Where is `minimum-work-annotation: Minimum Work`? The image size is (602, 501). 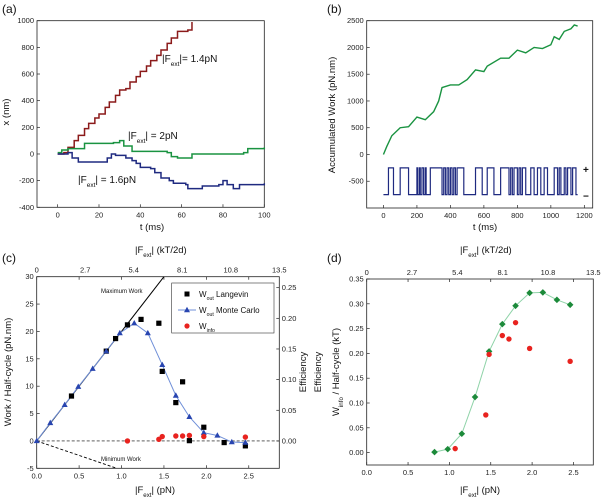
minimum-work-annotation: Minimum Work is located at coordinates (121, 460).